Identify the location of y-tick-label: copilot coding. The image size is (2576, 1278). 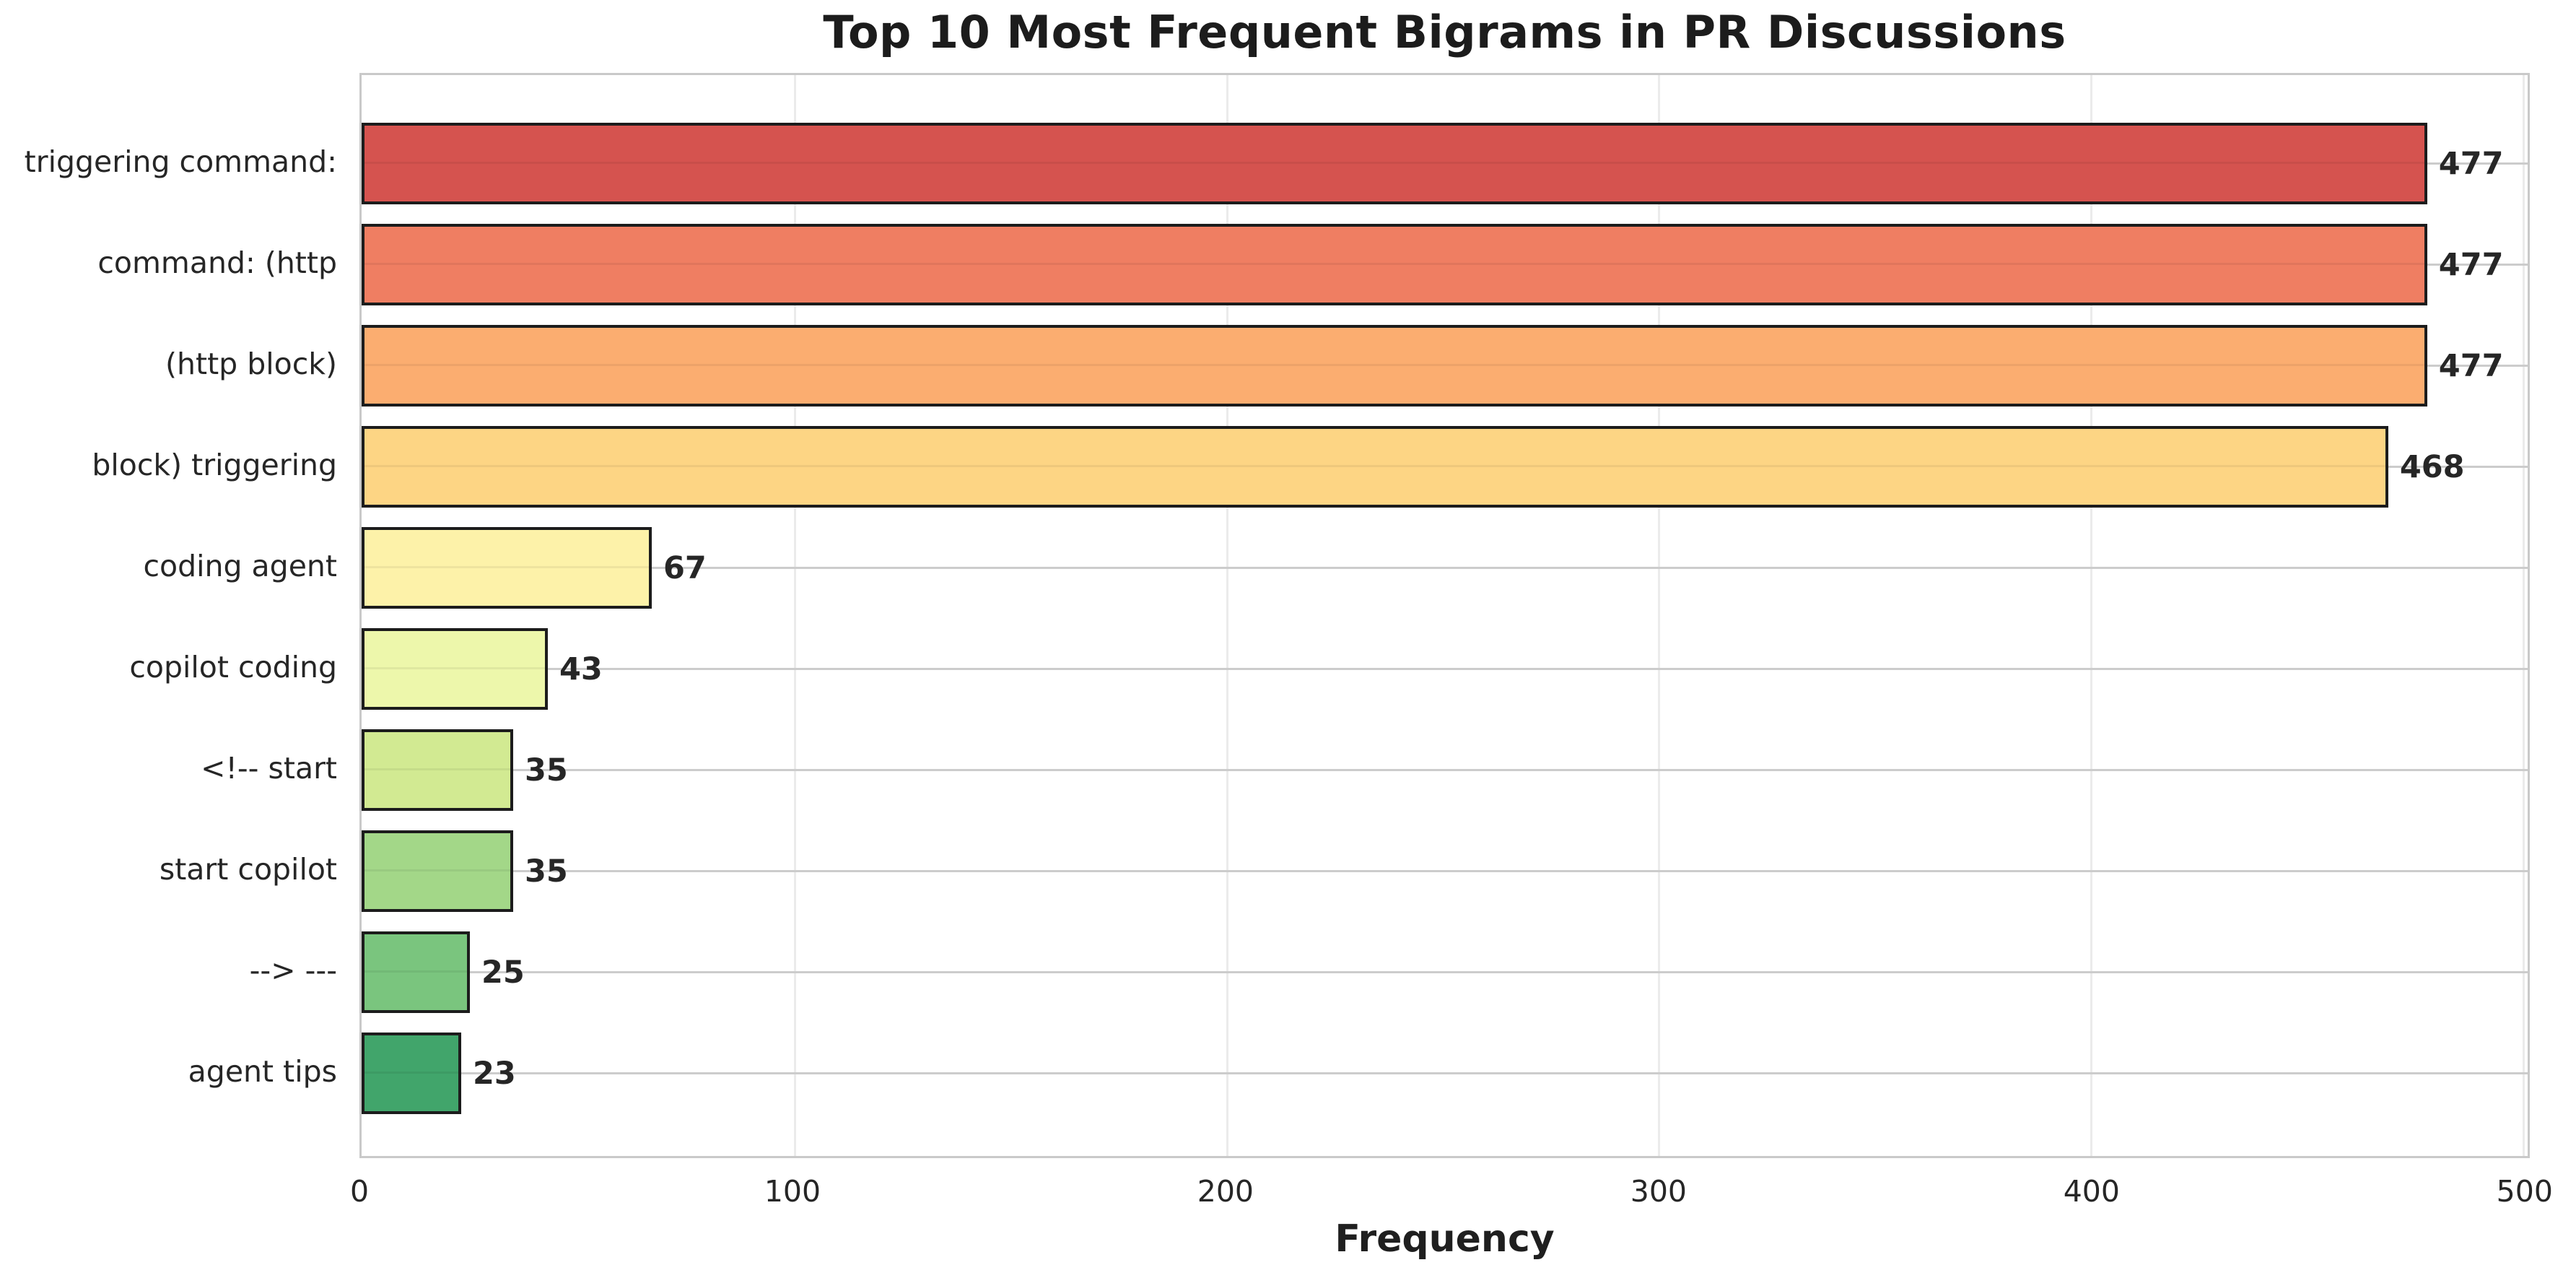
(233, 667).